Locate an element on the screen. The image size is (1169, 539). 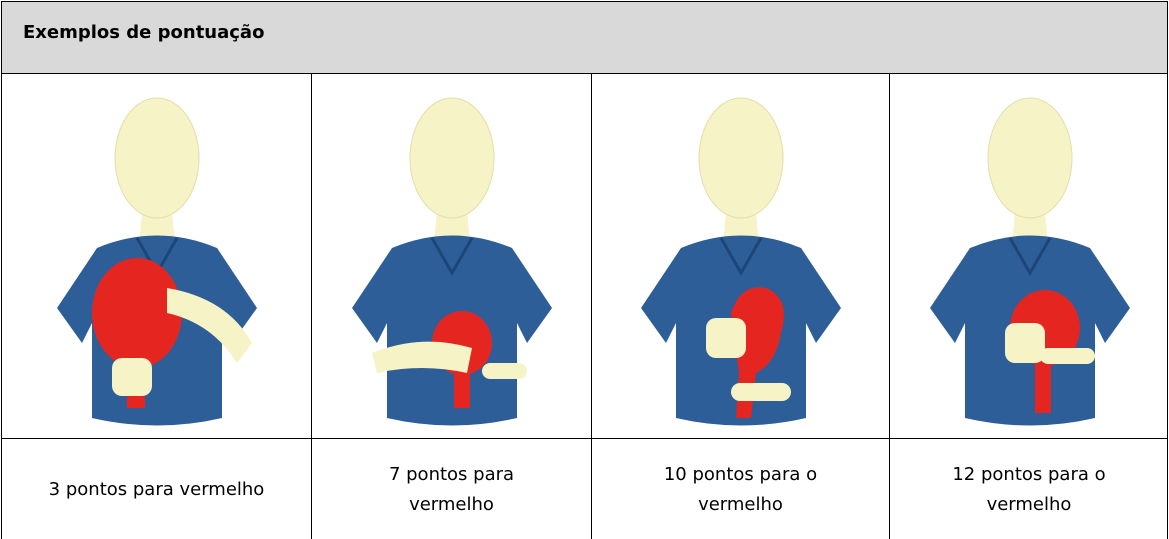
caption: 12 pontos para o vermelho is located at coordinates (1029, 489).